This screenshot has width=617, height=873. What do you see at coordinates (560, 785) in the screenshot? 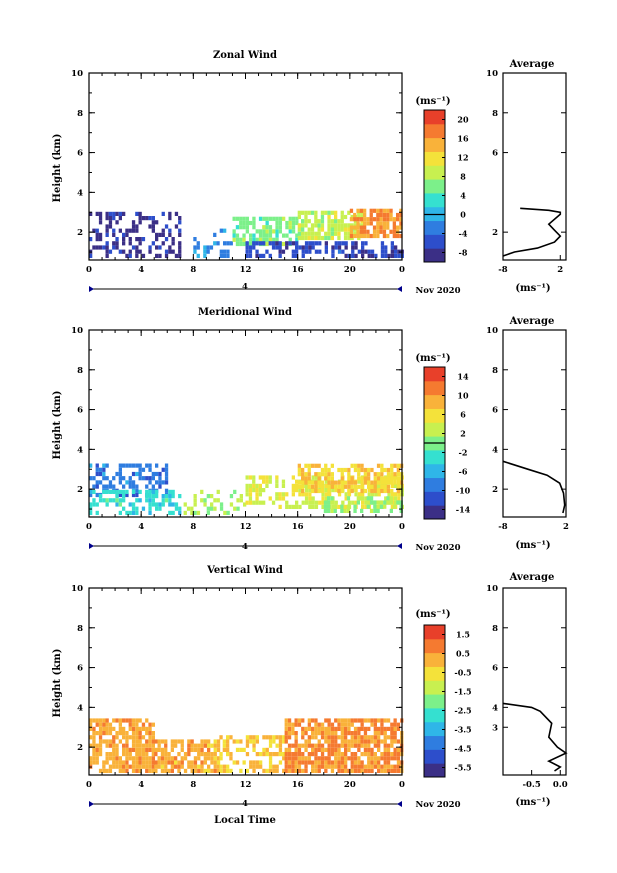
I see `avg-x-tick-label: 0.0` at bounding box center [560, 785].